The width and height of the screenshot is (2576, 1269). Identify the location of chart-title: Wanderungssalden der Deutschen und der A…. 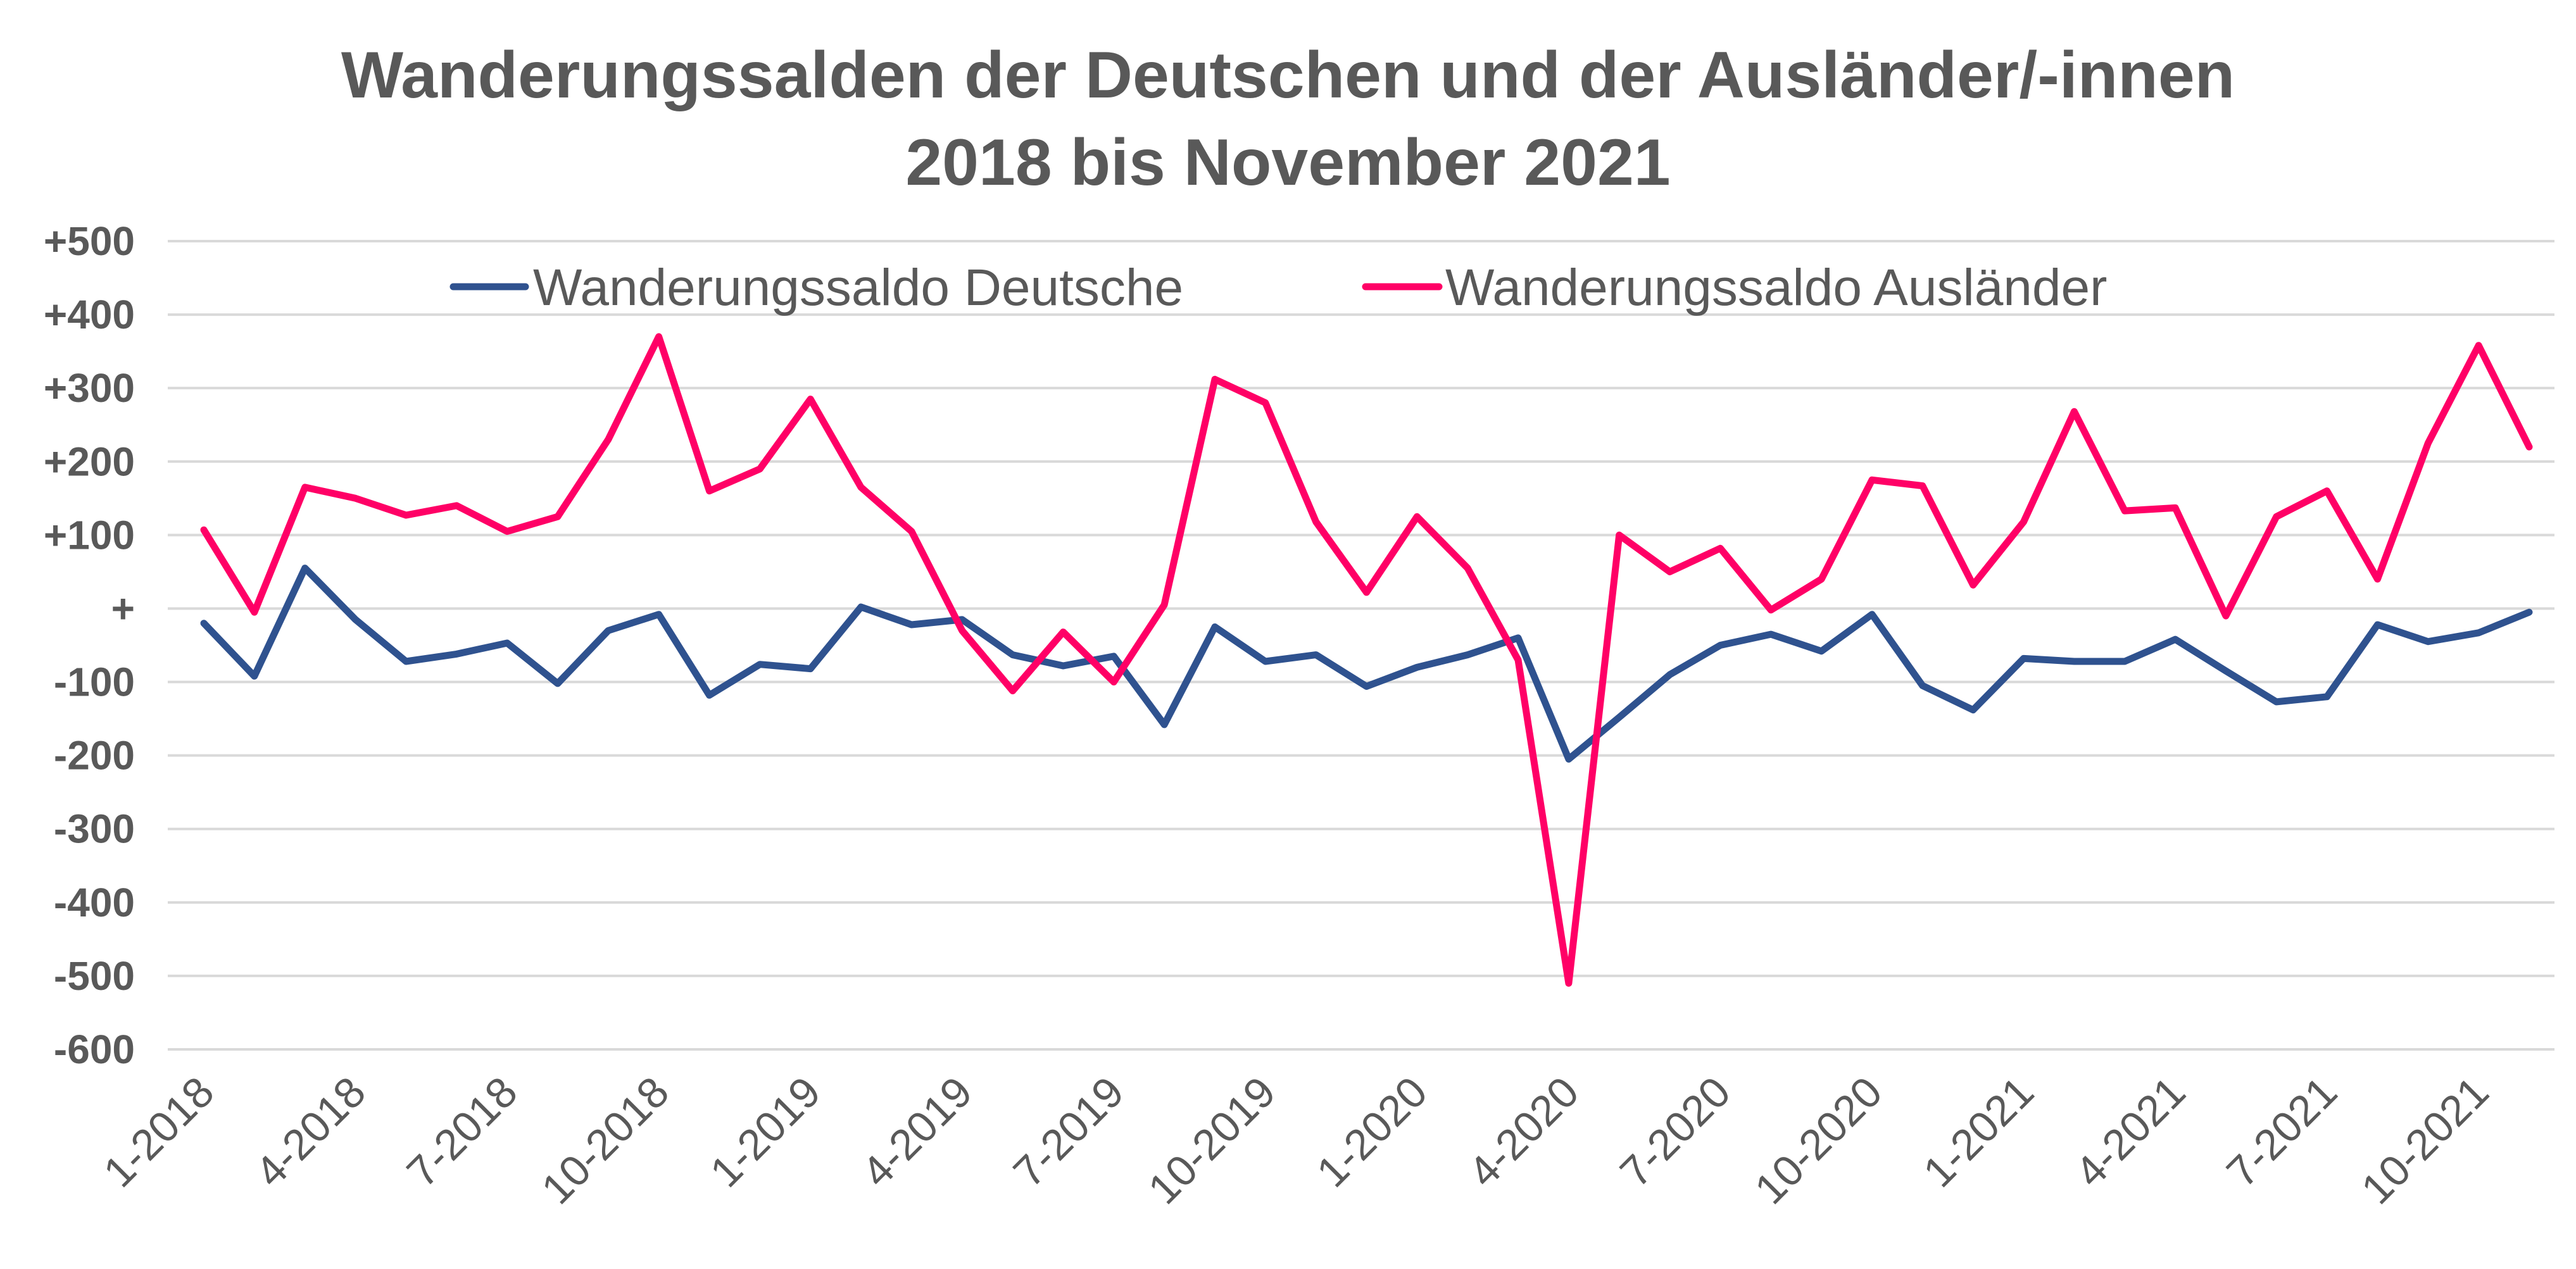
(1288, 119).